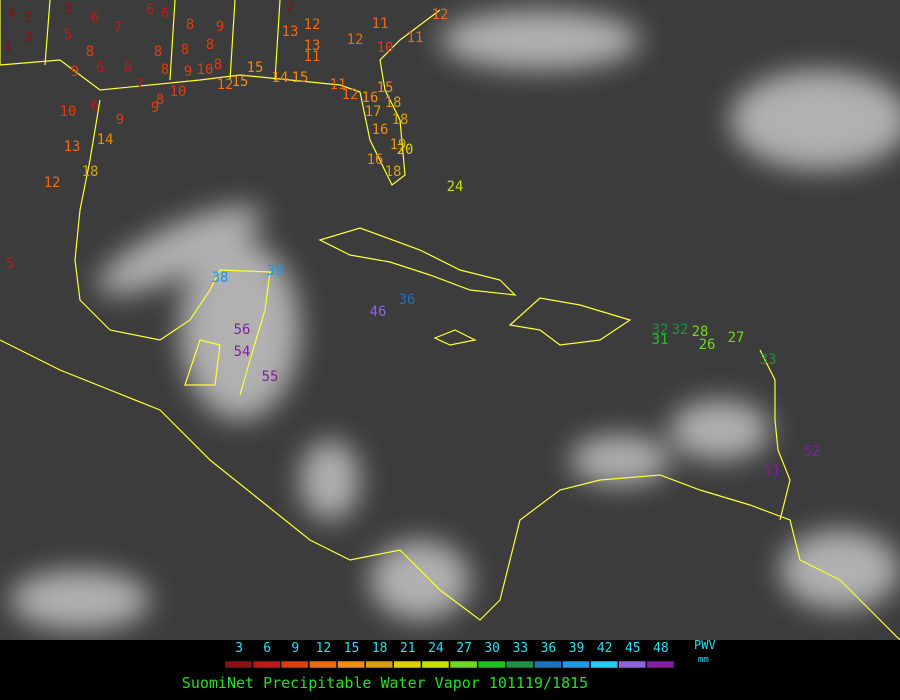 Image resolution: width=900 pixels, height=700 pixels. What do you see at coordinates (239, 648) in the screenshot?
I see `legend-tick-label: 3` at bounding box center [239, 648].